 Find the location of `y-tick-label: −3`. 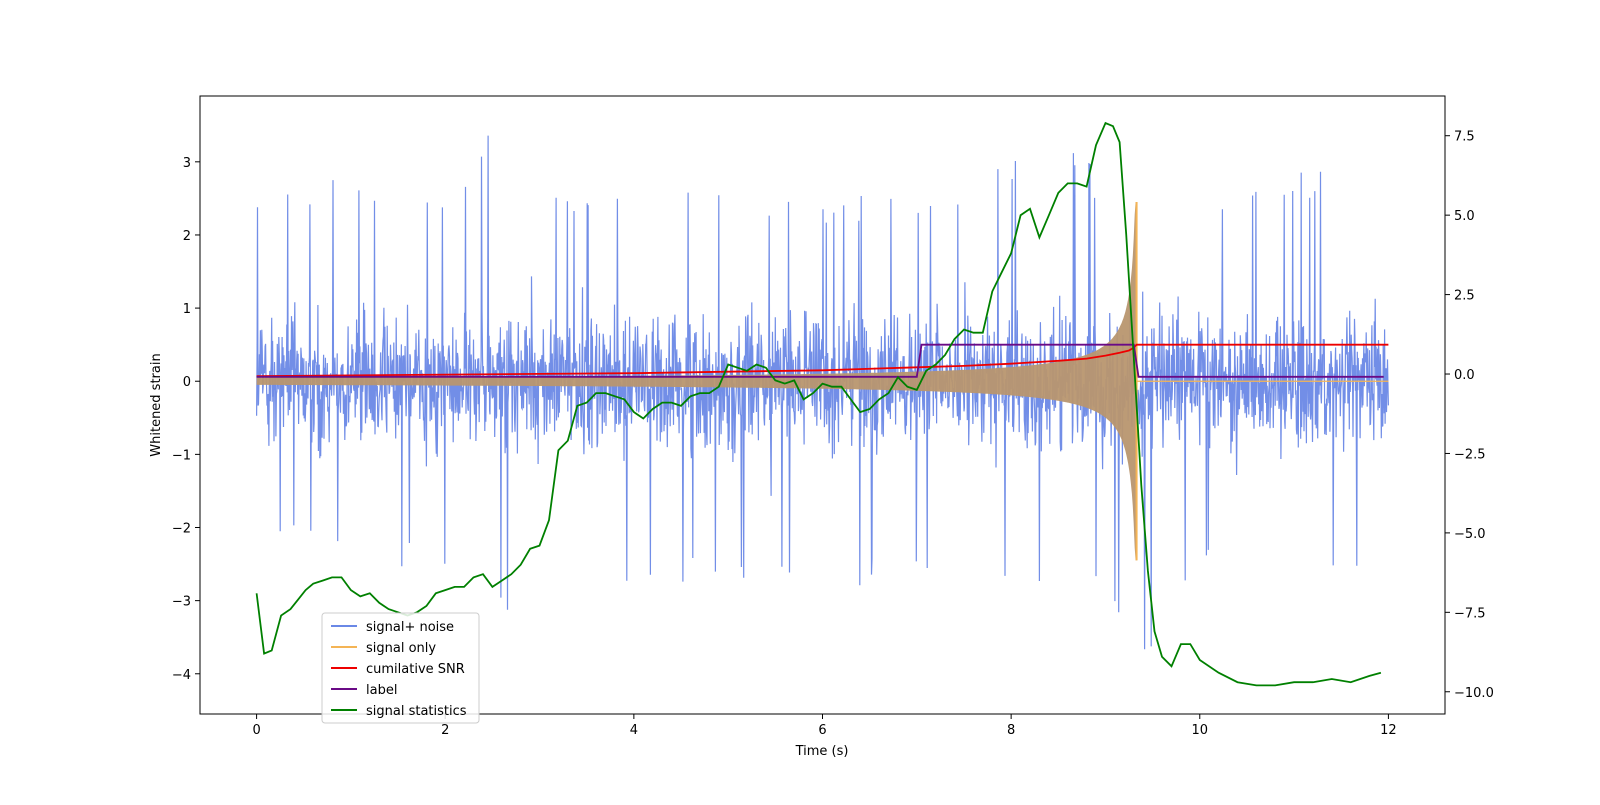

y-tick-label: −3 is located at coordinates (181, 602).